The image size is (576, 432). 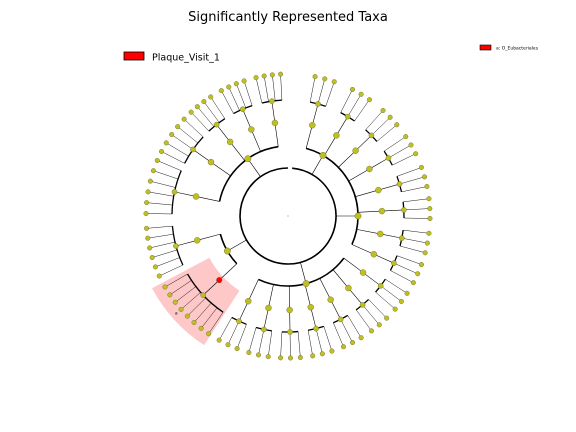 I want to click on legend-left-label: Plaque_Visit_1, so click(x=186, y=58).